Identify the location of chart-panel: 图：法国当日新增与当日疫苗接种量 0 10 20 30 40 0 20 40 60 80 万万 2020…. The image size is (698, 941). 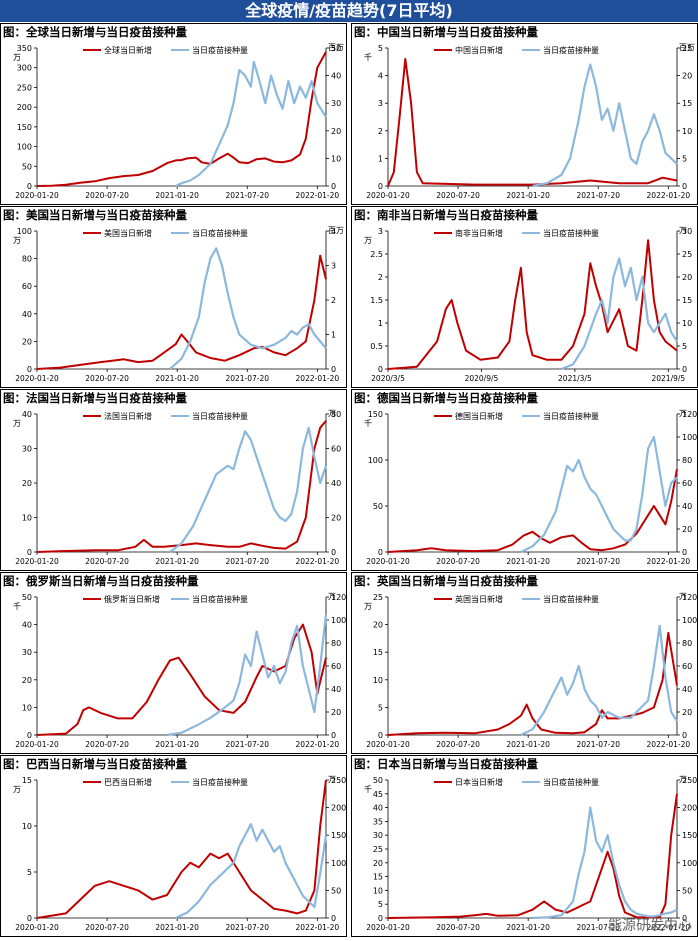
(173, 480).